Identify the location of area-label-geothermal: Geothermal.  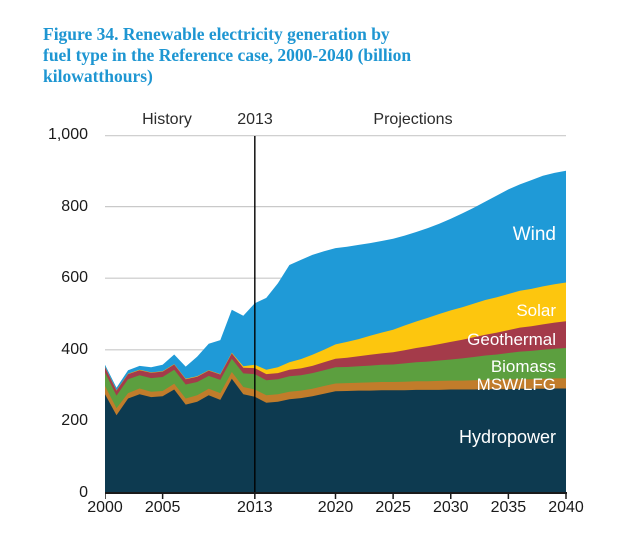
(511, 339).